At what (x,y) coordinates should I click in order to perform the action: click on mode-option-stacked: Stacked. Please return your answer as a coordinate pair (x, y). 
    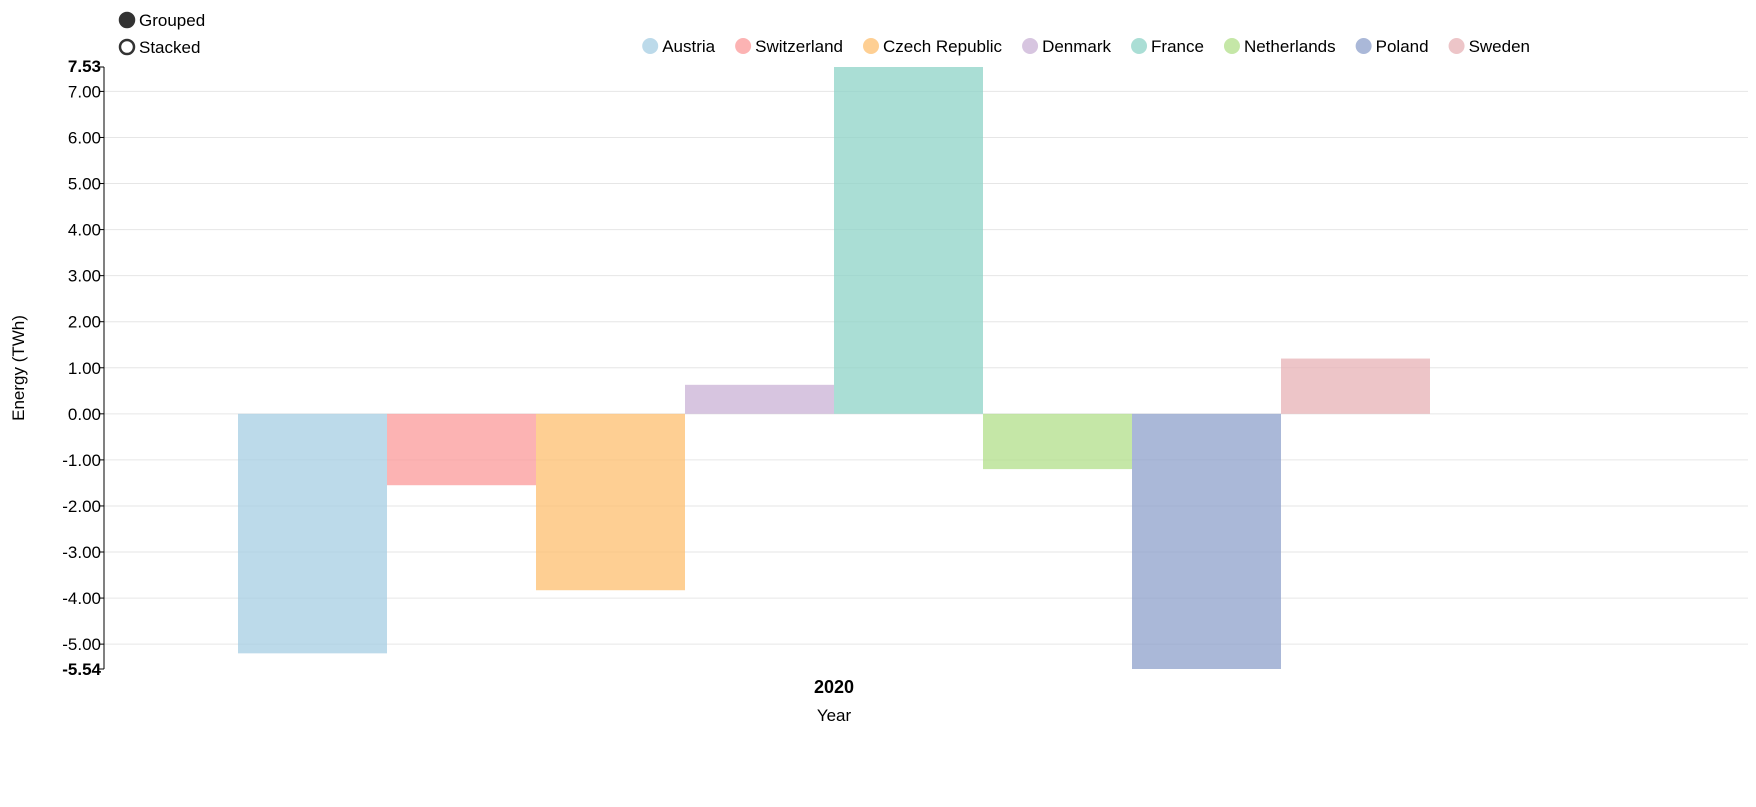
    Looking at the image, I should click on (159, 47).